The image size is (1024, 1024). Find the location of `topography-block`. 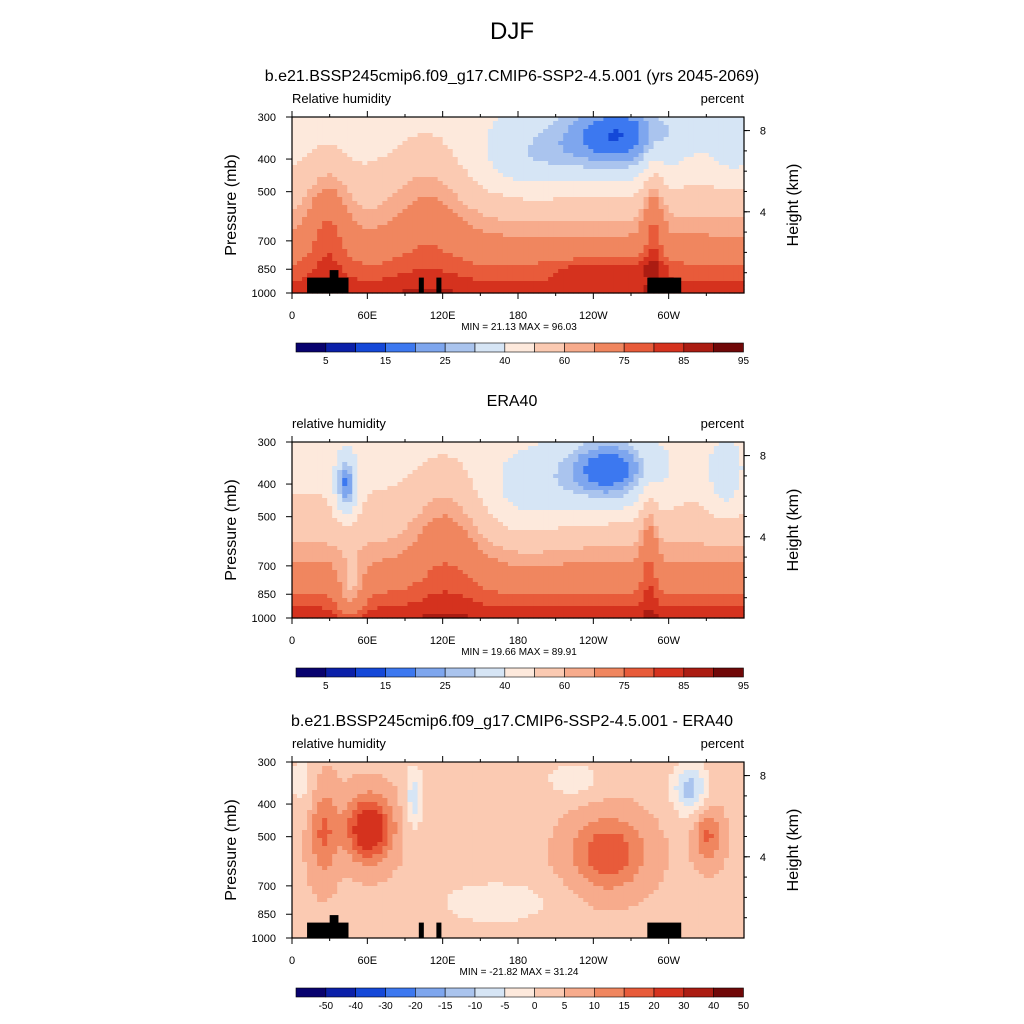

topography-block is located at coordinates (664, 285).